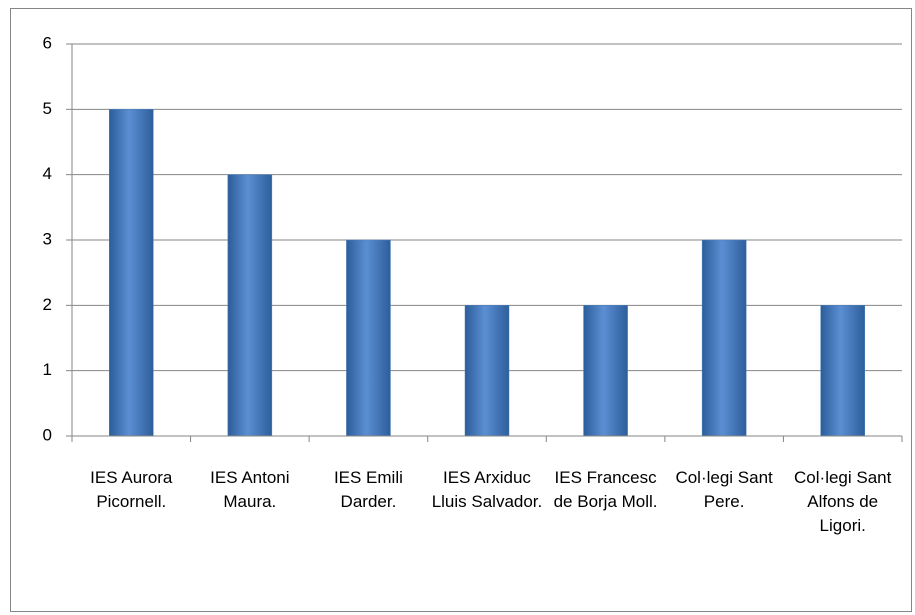 The height and width of the screenshot is (615, 915). I want to click on x-tick-label: IES Emili Darder., so click(368, 489).